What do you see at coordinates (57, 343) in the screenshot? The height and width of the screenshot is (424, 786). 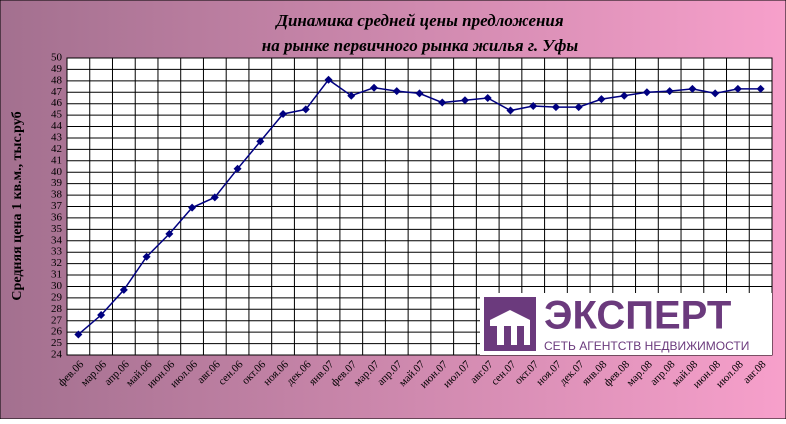 I see `y-tick-label: 25` at bounding box center [57, 343].